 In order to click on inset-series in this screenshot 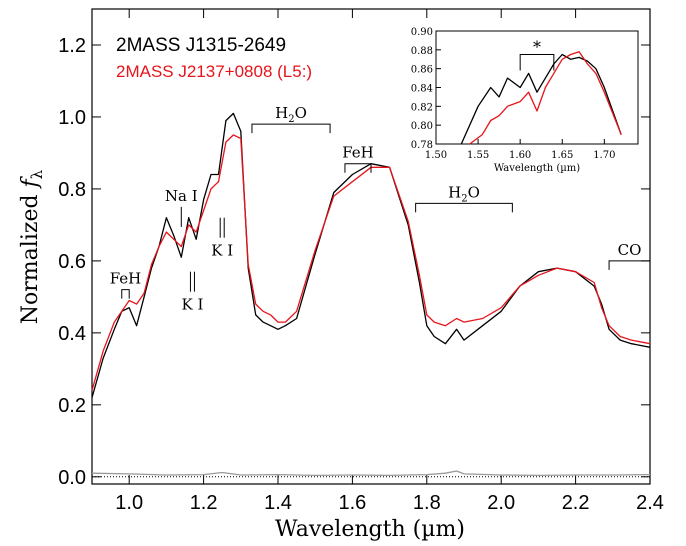, I will do `click(541, 98)`.